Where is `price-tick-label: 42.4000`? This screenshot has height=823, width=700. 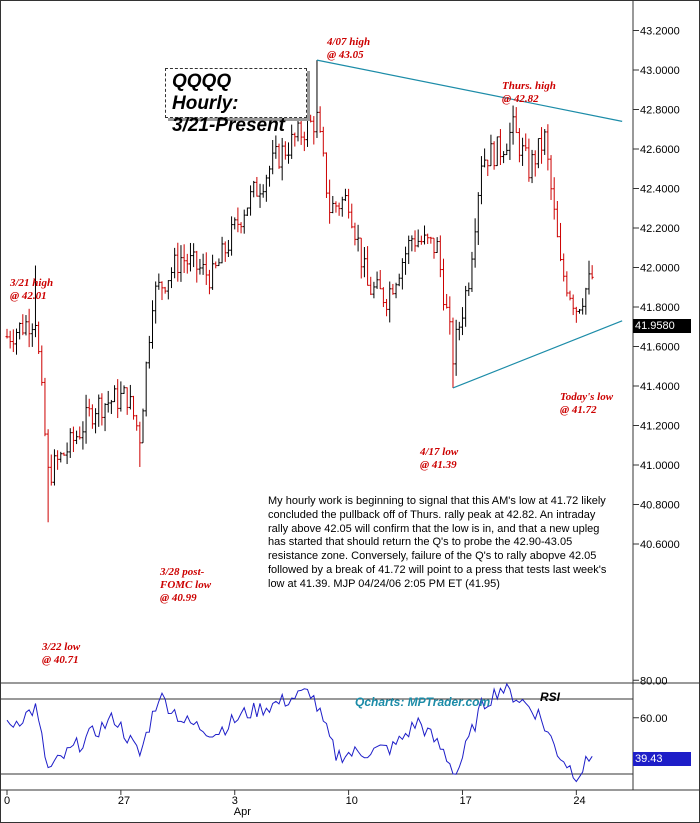 price-tick-label: 42.4000 is located at coordinates (660, 190).